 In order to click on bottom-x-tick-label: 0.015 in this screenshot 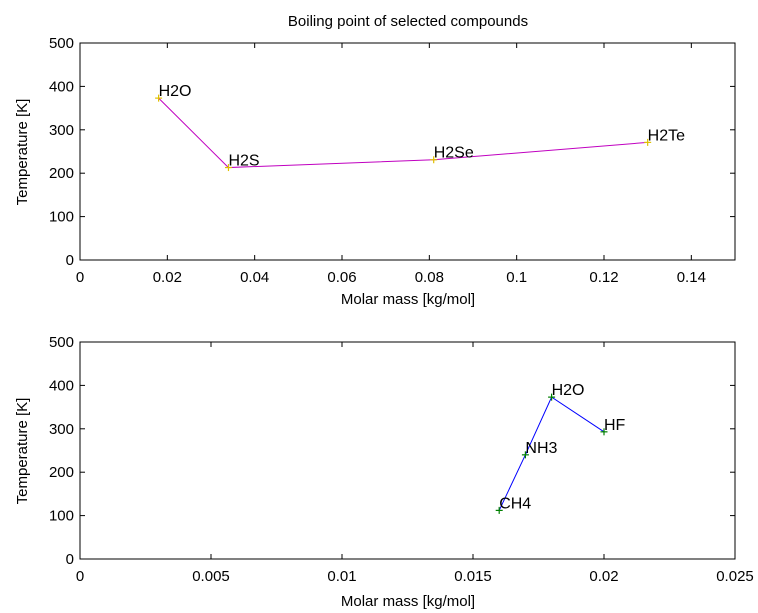, I will do `click(473, 576)`.